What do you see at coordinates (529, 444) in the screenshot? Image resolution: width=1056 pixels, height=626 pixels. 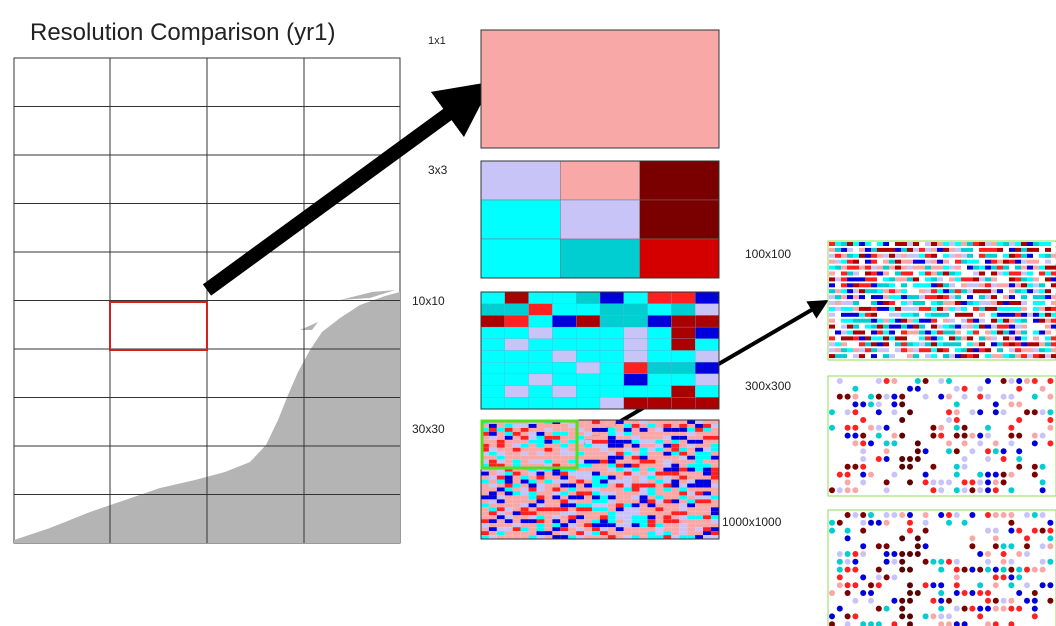 I see `zoom-box` at bounding box center [529, 444].